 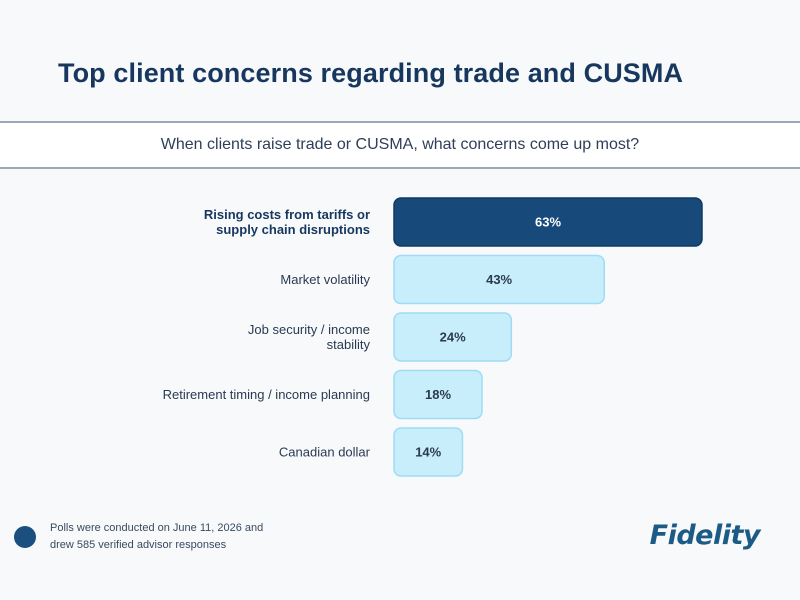 I want to click on category-label-3: Retirement timing / income planning, so click(x=266, y=394).